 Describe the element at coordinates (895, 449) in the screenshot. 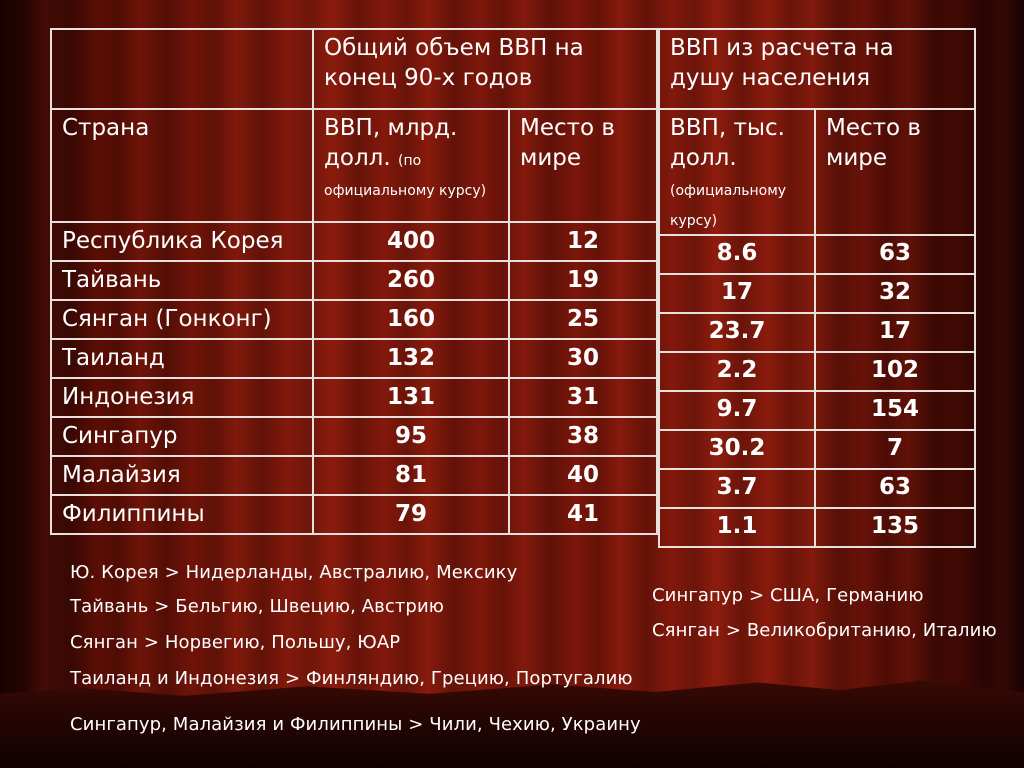

I see `per-capita-place-cell: 7` at that location.